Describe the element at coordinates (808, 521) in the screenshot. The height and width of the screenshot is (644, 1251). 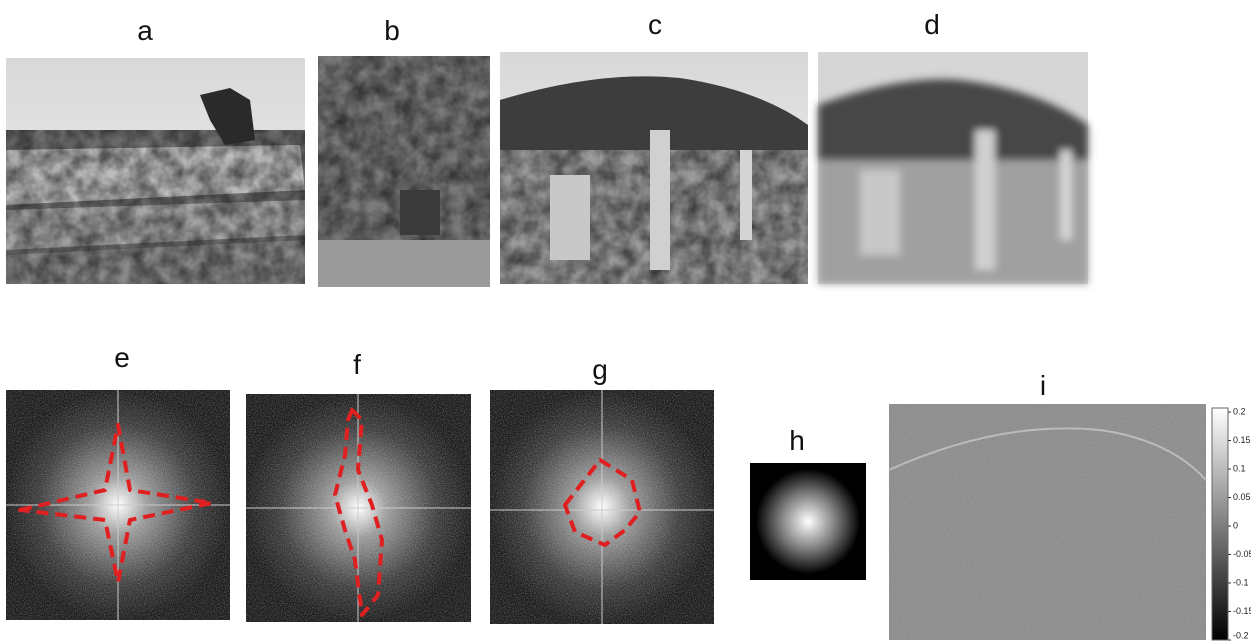
I see `gaussian-kernel` at that location.